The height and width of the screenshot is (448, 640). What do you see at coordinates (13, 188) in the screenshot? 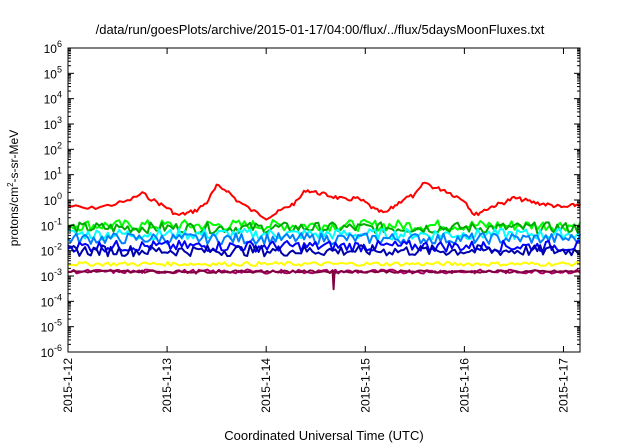
I see `y-axis-label: protons/cm2-s-sr-MeV` at bounding box center [13, 188].